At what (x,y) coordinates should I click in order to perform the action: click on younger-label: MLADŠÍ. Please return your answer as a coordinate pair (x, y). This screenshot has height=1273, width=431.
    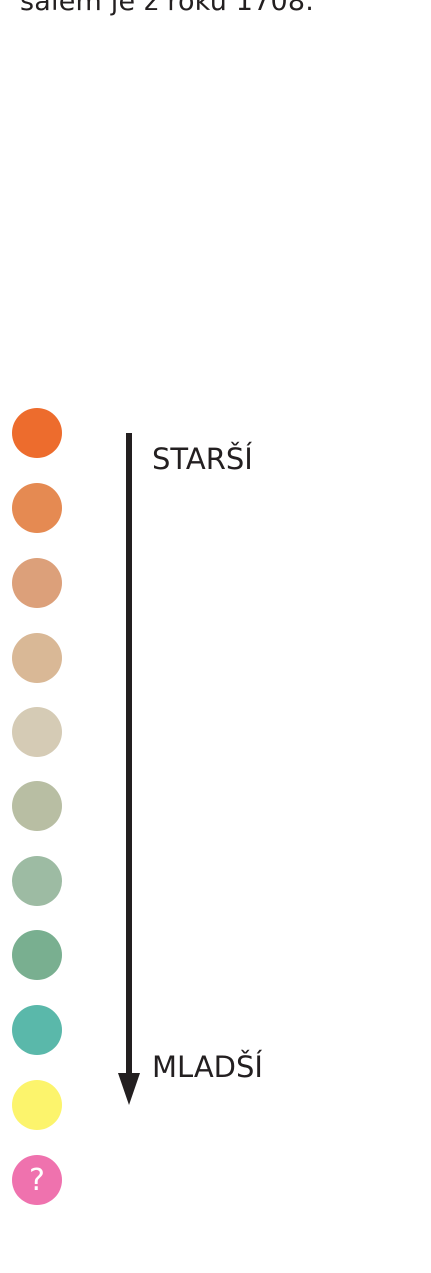
    Looking at the image, I should click on (207, 1067).